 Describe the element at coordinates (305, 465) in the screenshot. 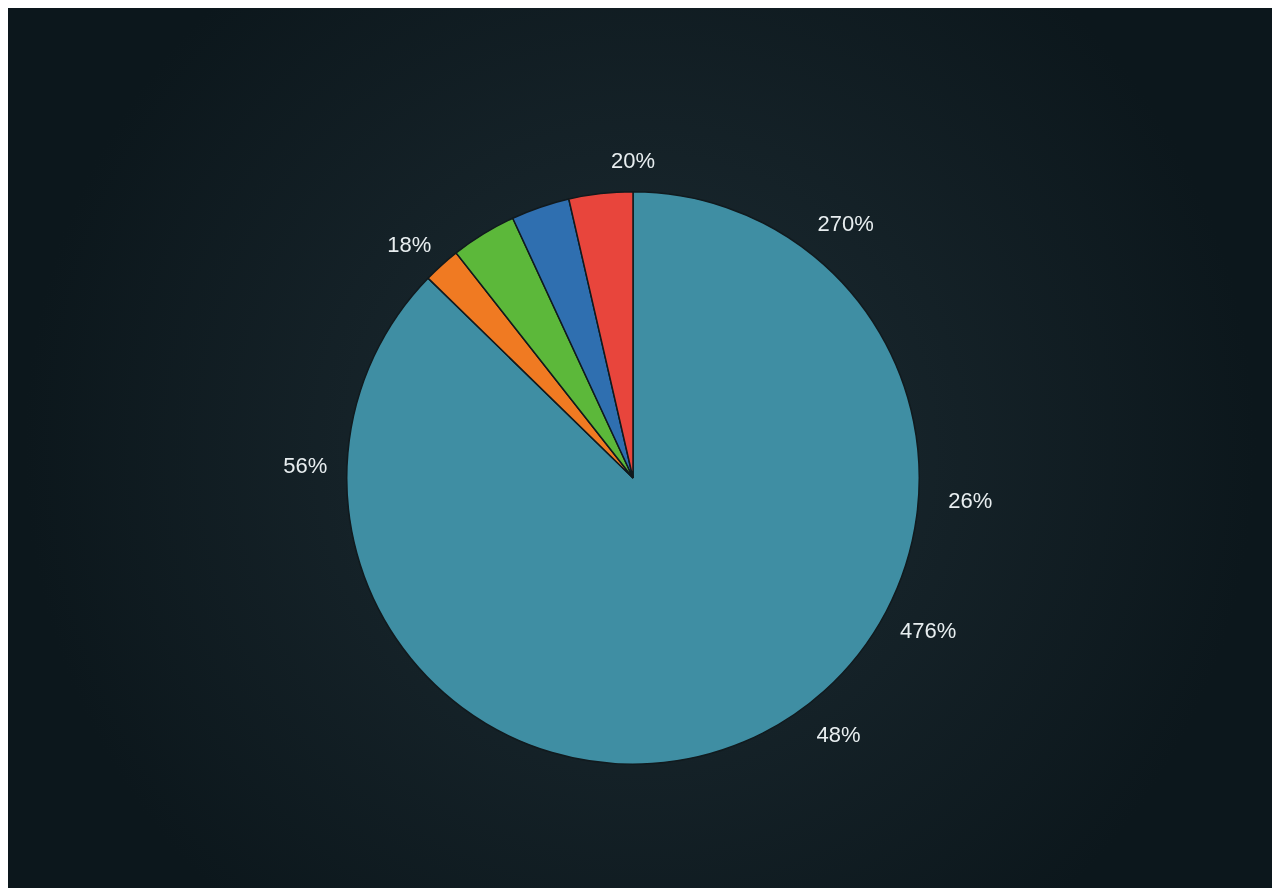

I see `text: 56%` at that location.